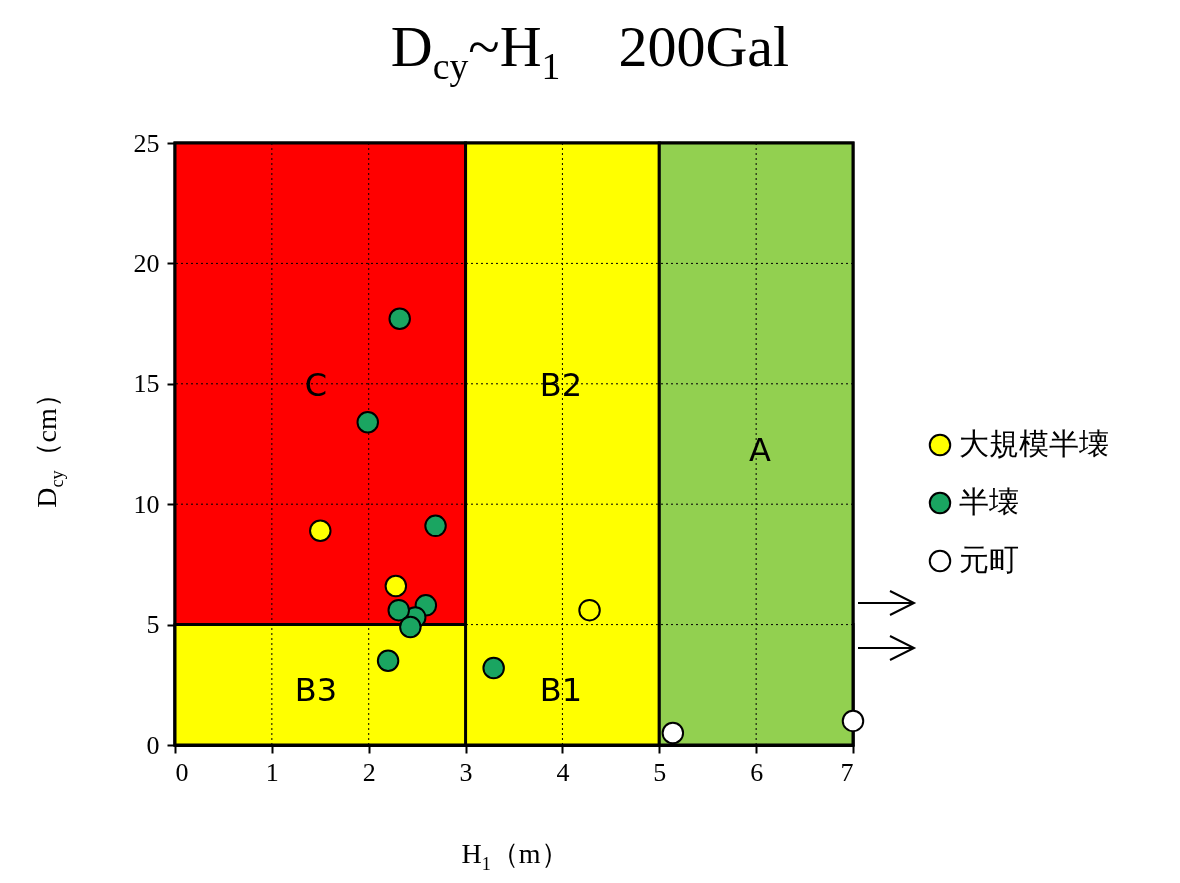 The image size is (1180, 883). What do you see at coordinates (989, 501) in the screenshot?
I see `legend-label: 半壊` at bounding box center [989, 501].